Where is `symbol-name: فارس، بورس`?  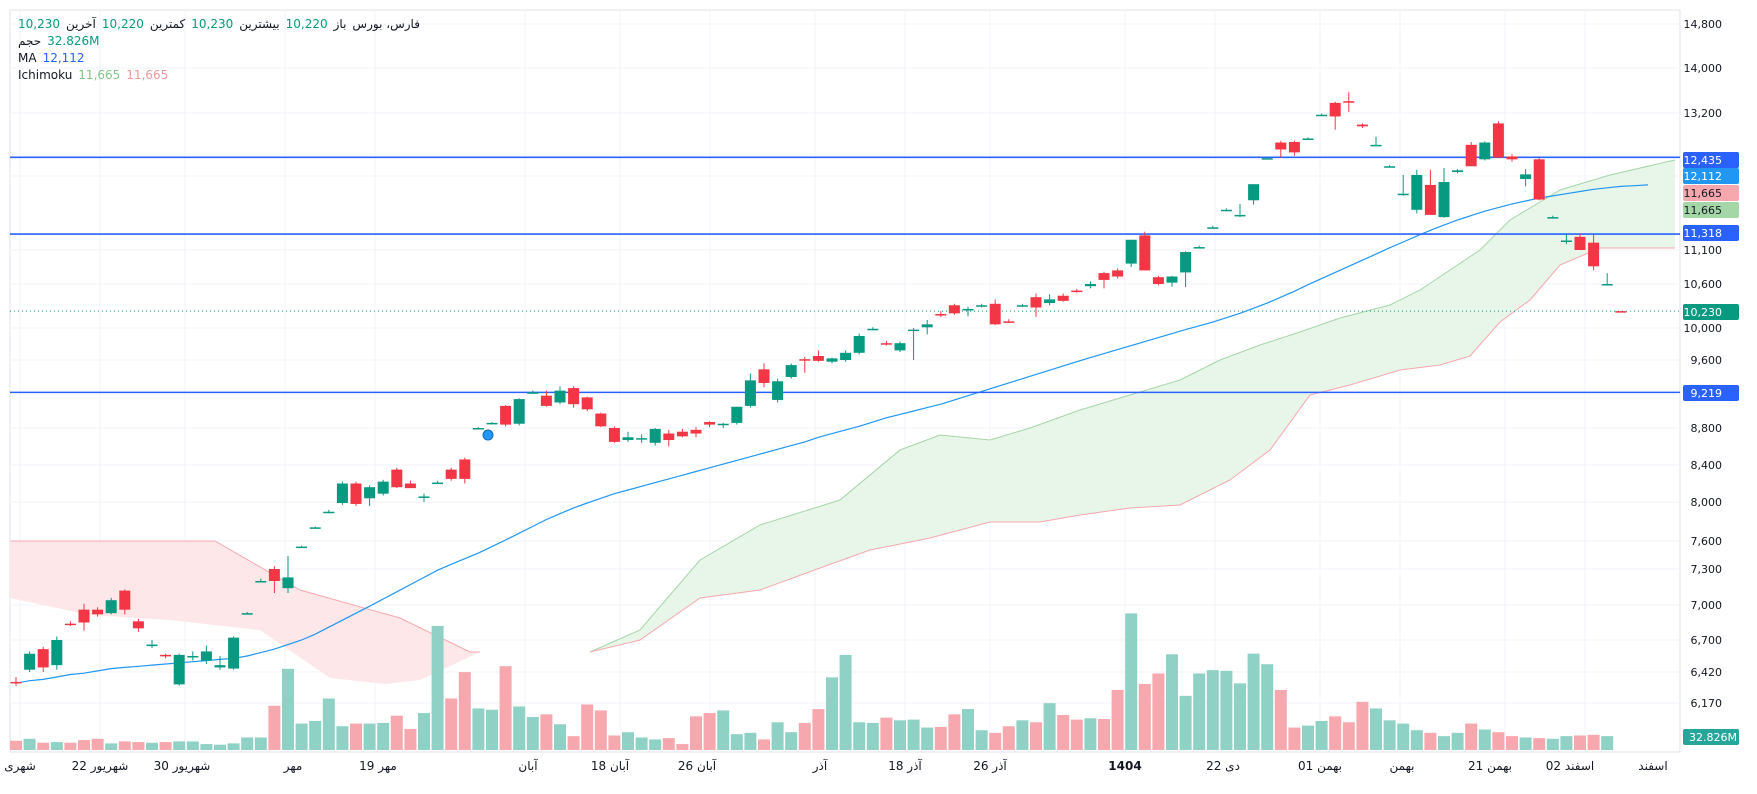
symbol-name: فارس، بورس is located at coordinates (386, 24).